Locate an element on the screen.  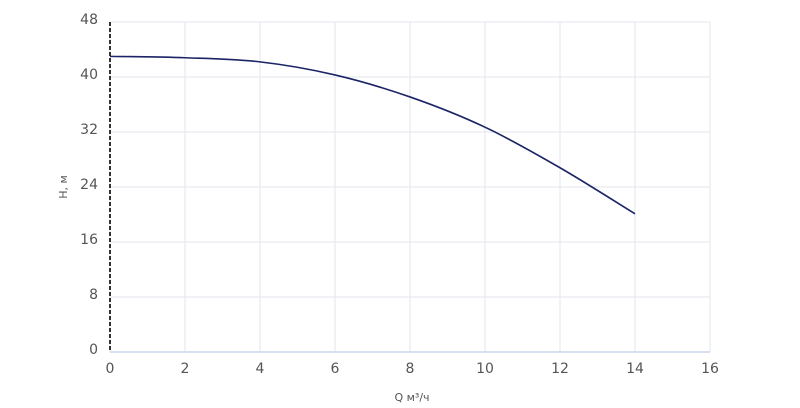
y-tick-label: 8 is located at coordinates (93, 295).